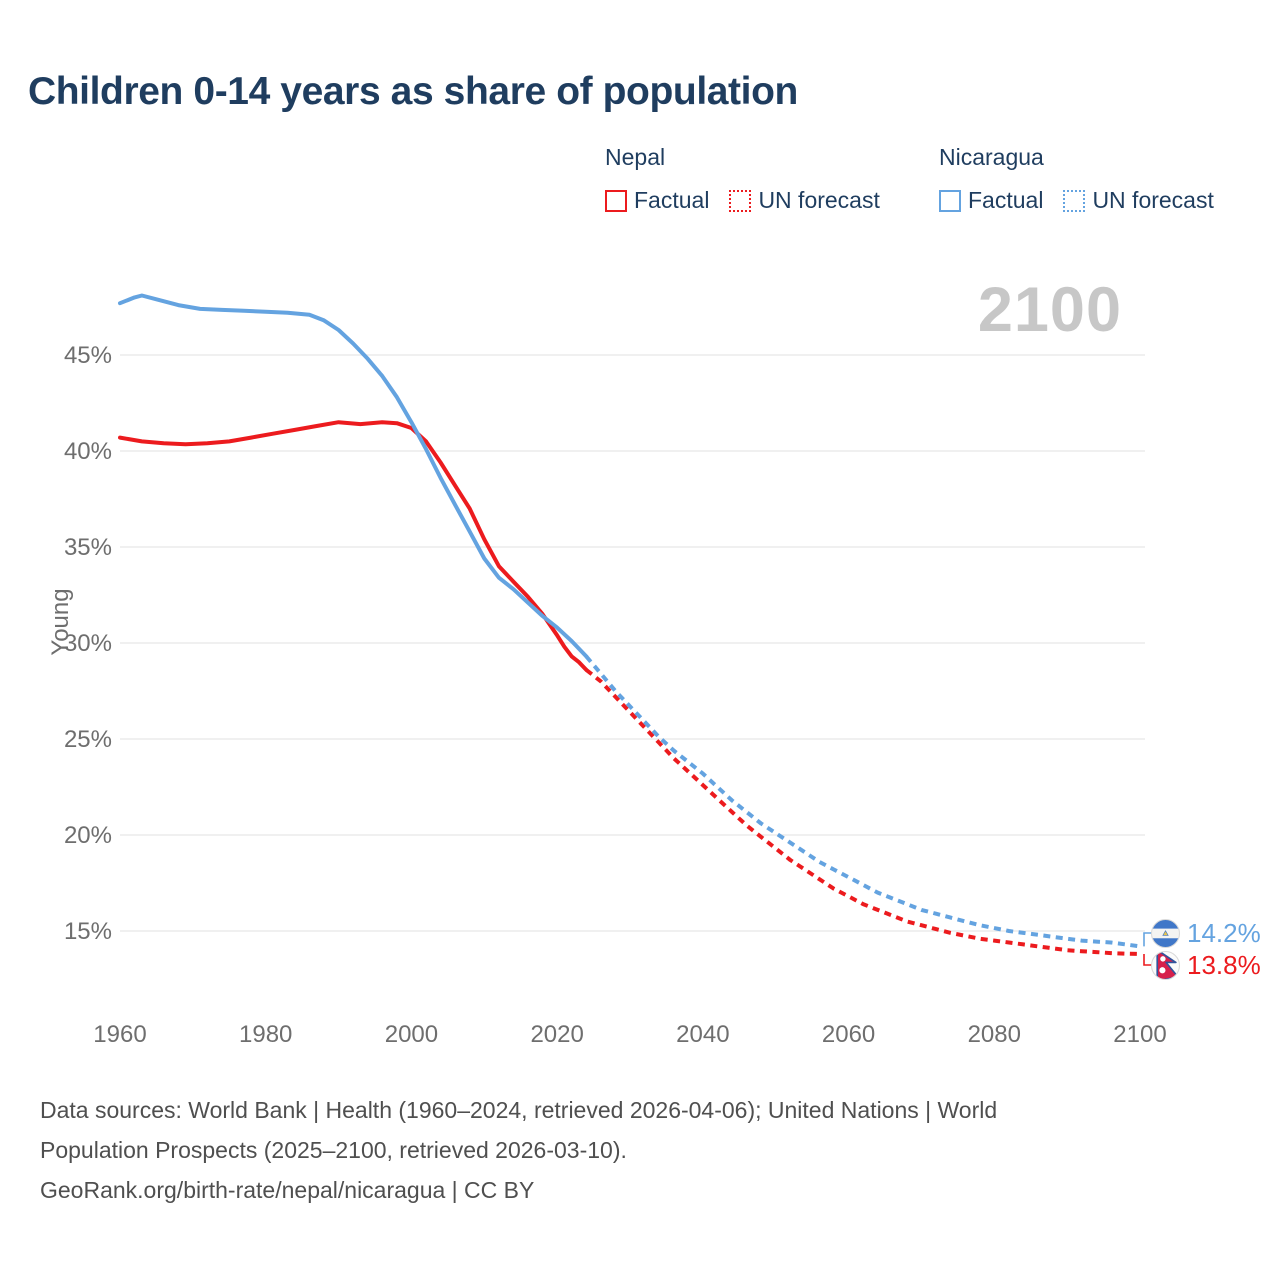 This screenshot has height=1280, width=1280. What do you see at coordinates (950, 200) in the screenshot?
I see `nicaragua-factual-swatch` at bounding box center [950, 200].